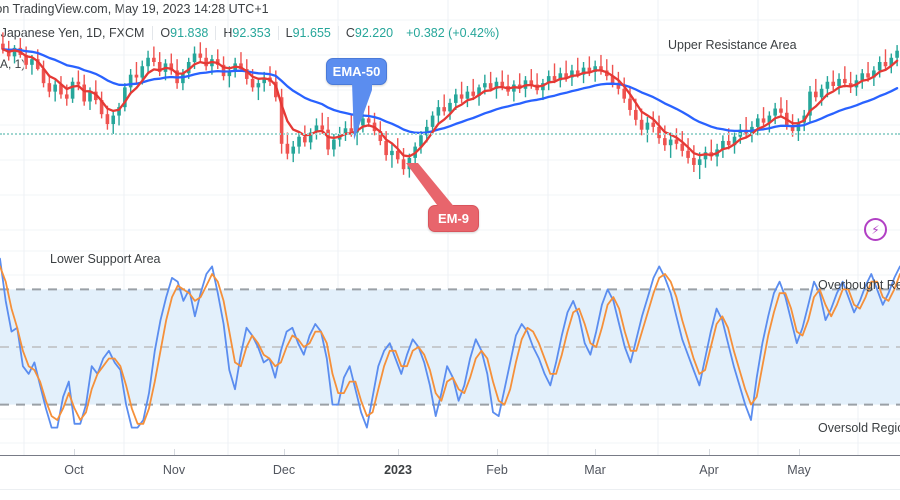  I want to click on current-price-level-line, so click(450, 134).